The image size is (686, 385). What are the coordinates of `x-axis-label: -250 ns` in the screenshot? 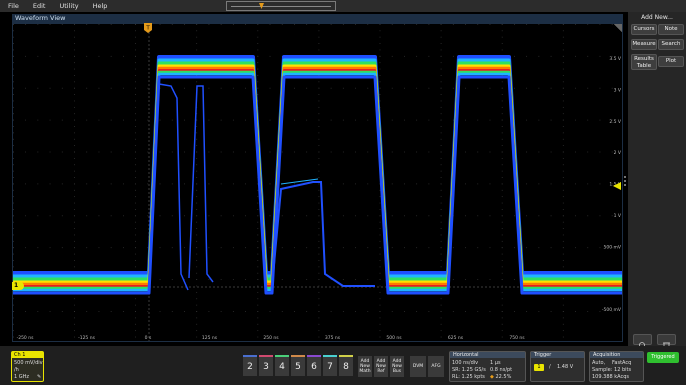 It's located at (25, 338).